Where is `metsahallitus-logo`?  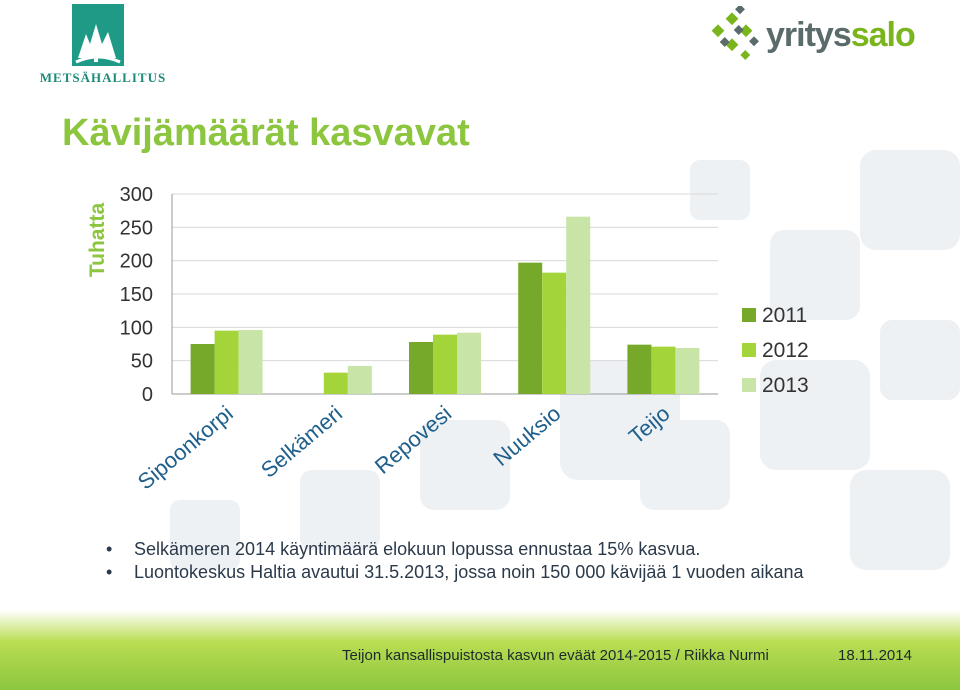
metsahallitus-logo is located at coordinates (98, 35).